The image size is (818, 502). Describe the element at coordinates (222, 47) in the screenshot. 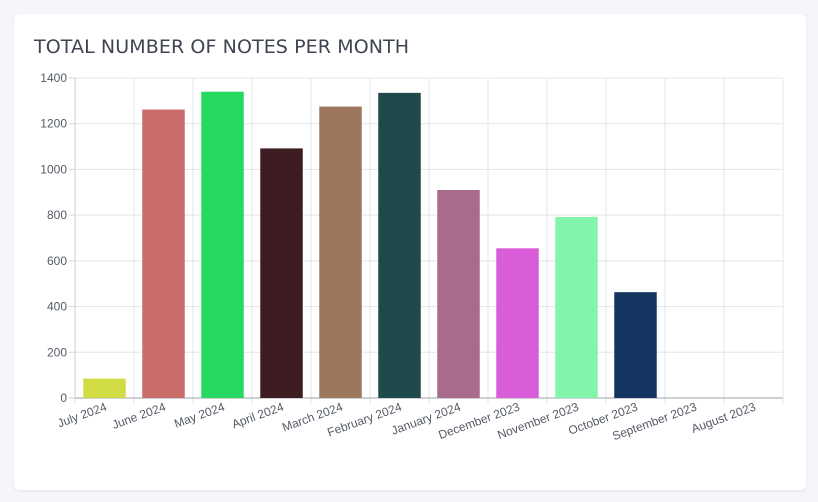

I see `chart-title: TOTAL NUMBER OF NOTES PER MONTH` at that location.